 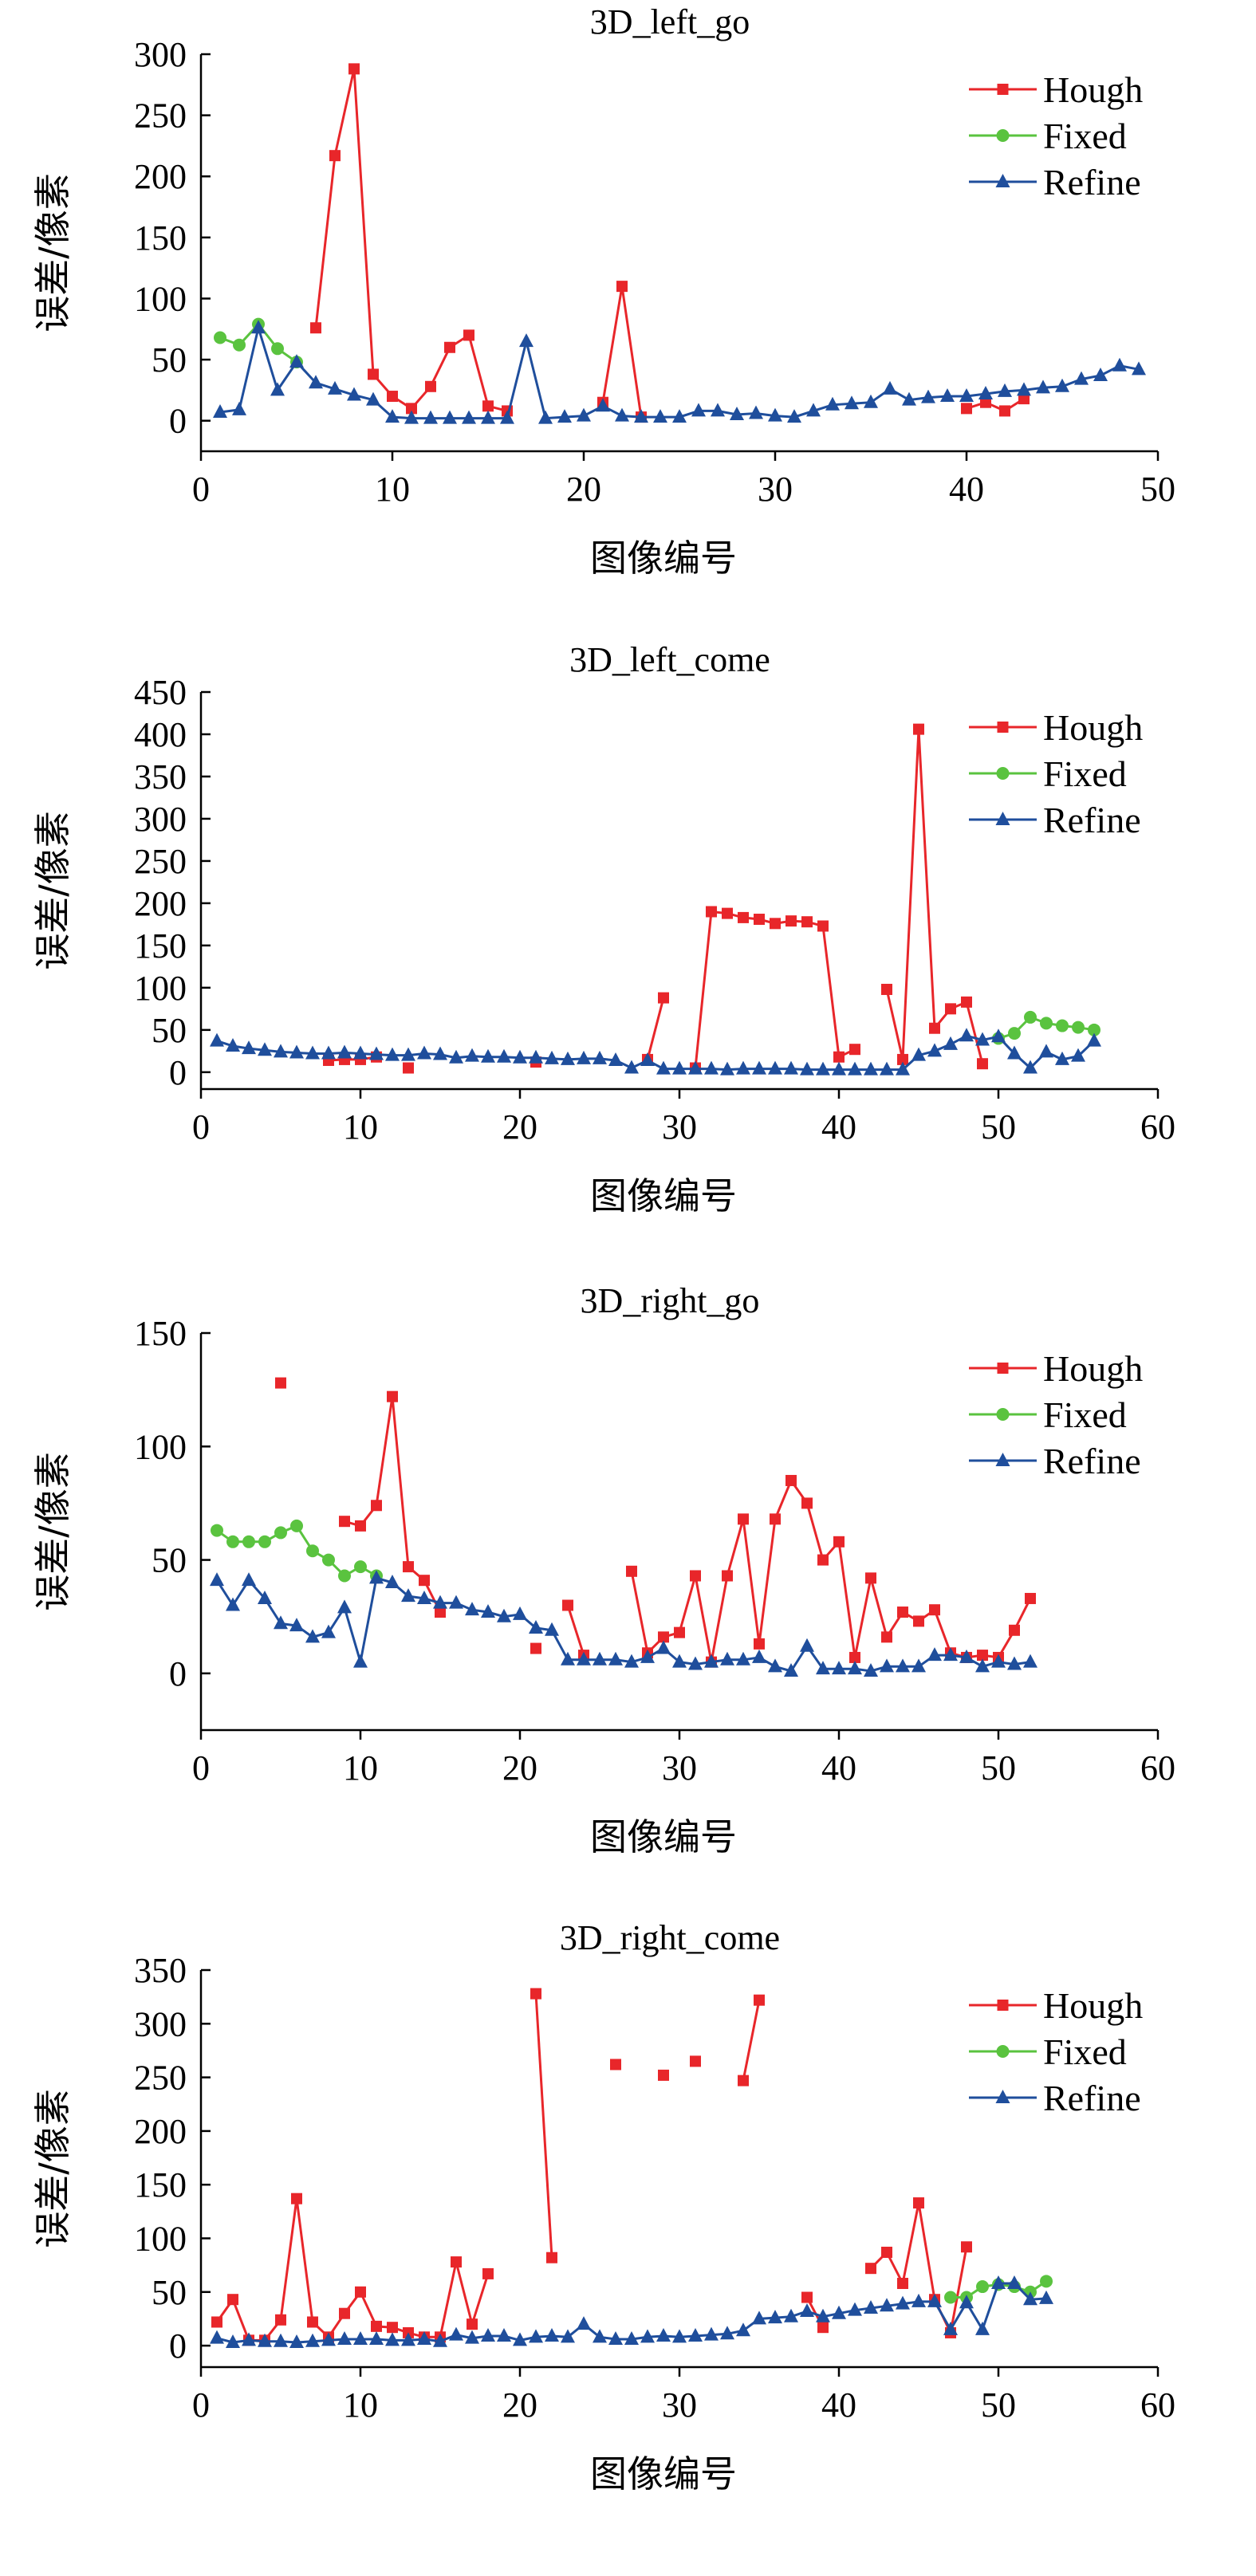 What do you see at coordinates (679, 372) in the screenshot?
I see `series-refine` at bounding box center [679, 372].